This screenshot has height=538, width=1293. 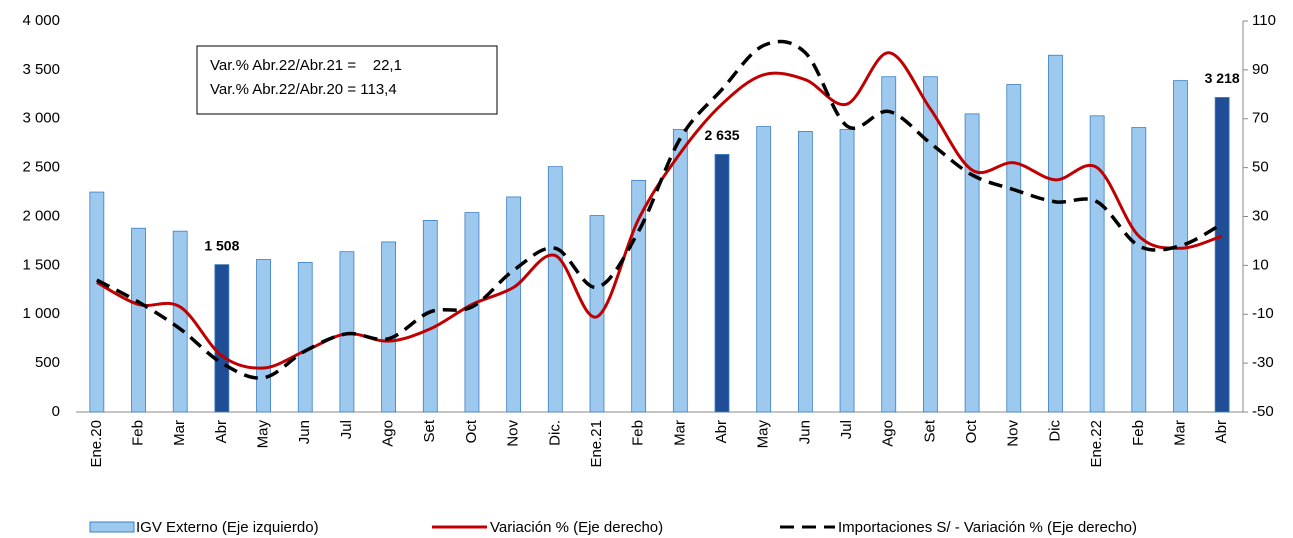 What do you see at coordinates (41, 264) in the screenshot?
I see `y-tick-label: 1 500` at bounding box center [41, 264].